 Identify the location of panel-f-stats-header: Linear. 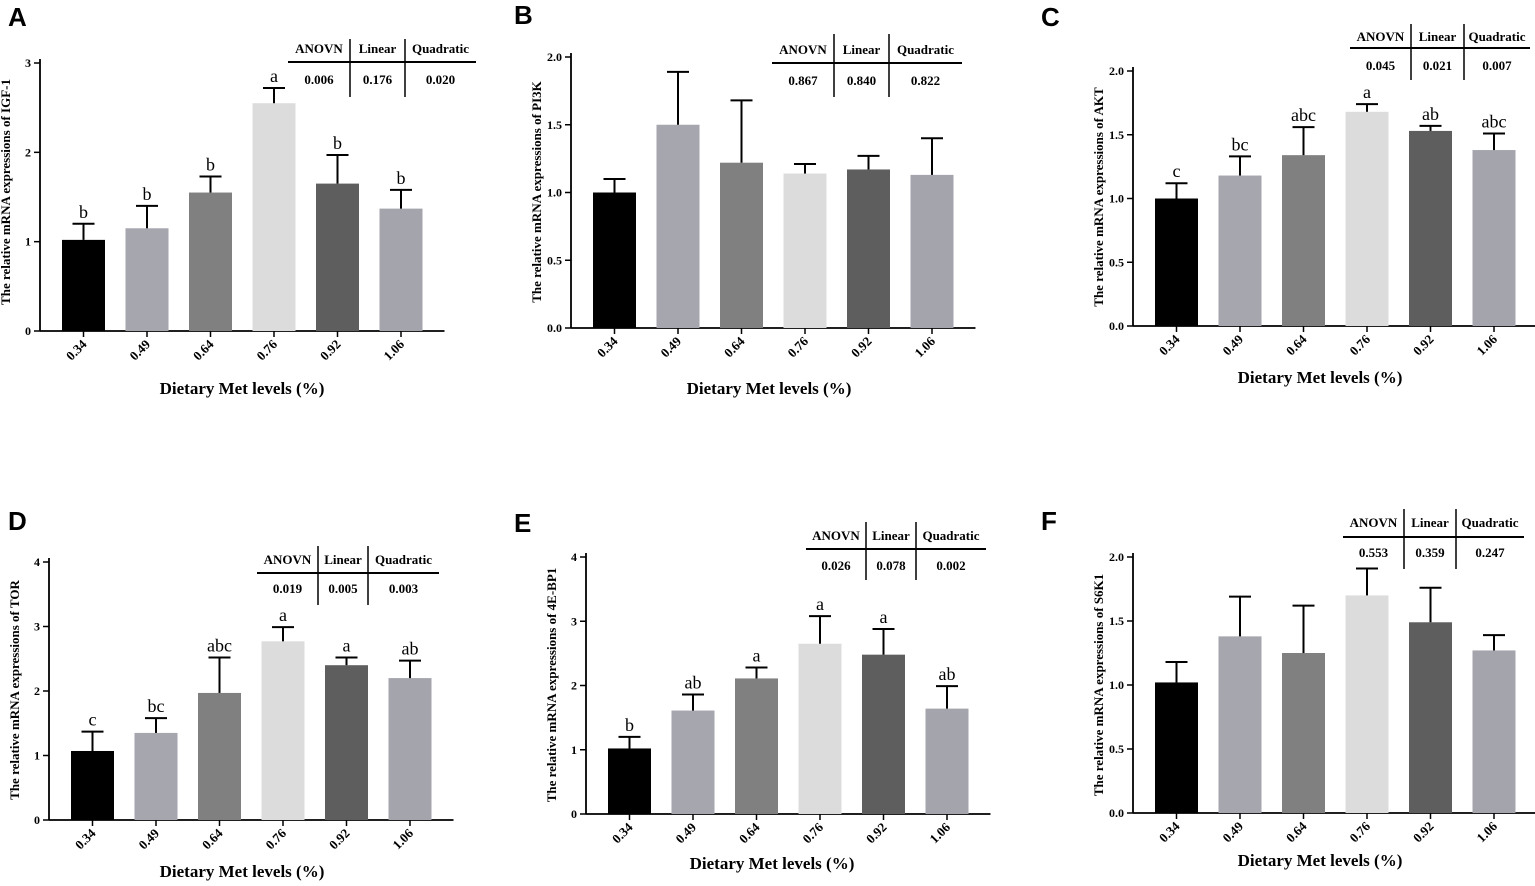
(1430, 522).